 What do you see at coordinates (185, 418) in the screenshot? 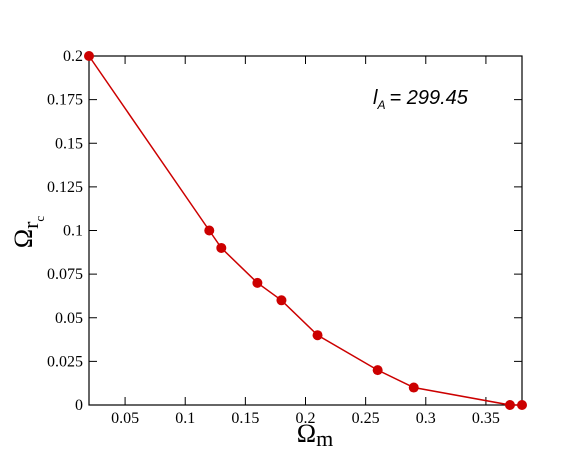
I see `x-tick-label: 0.1` at bounding box center [185, 418].